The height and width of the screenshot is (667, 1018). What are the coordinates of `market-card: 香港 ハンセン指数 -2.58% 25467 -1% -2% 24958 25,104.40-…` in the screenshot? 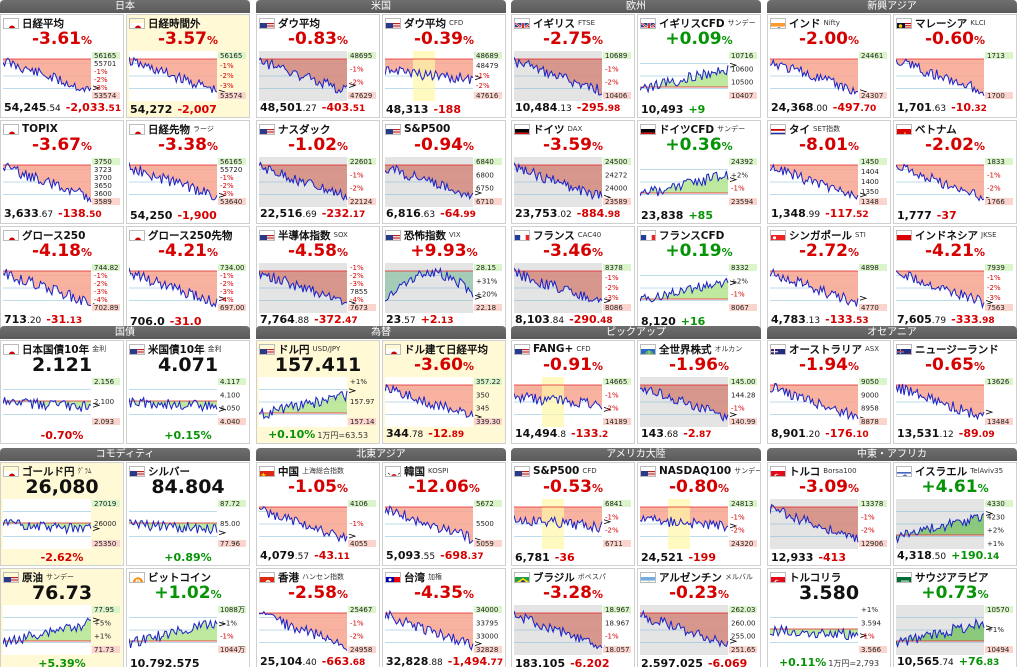 It's located at (318, 617).